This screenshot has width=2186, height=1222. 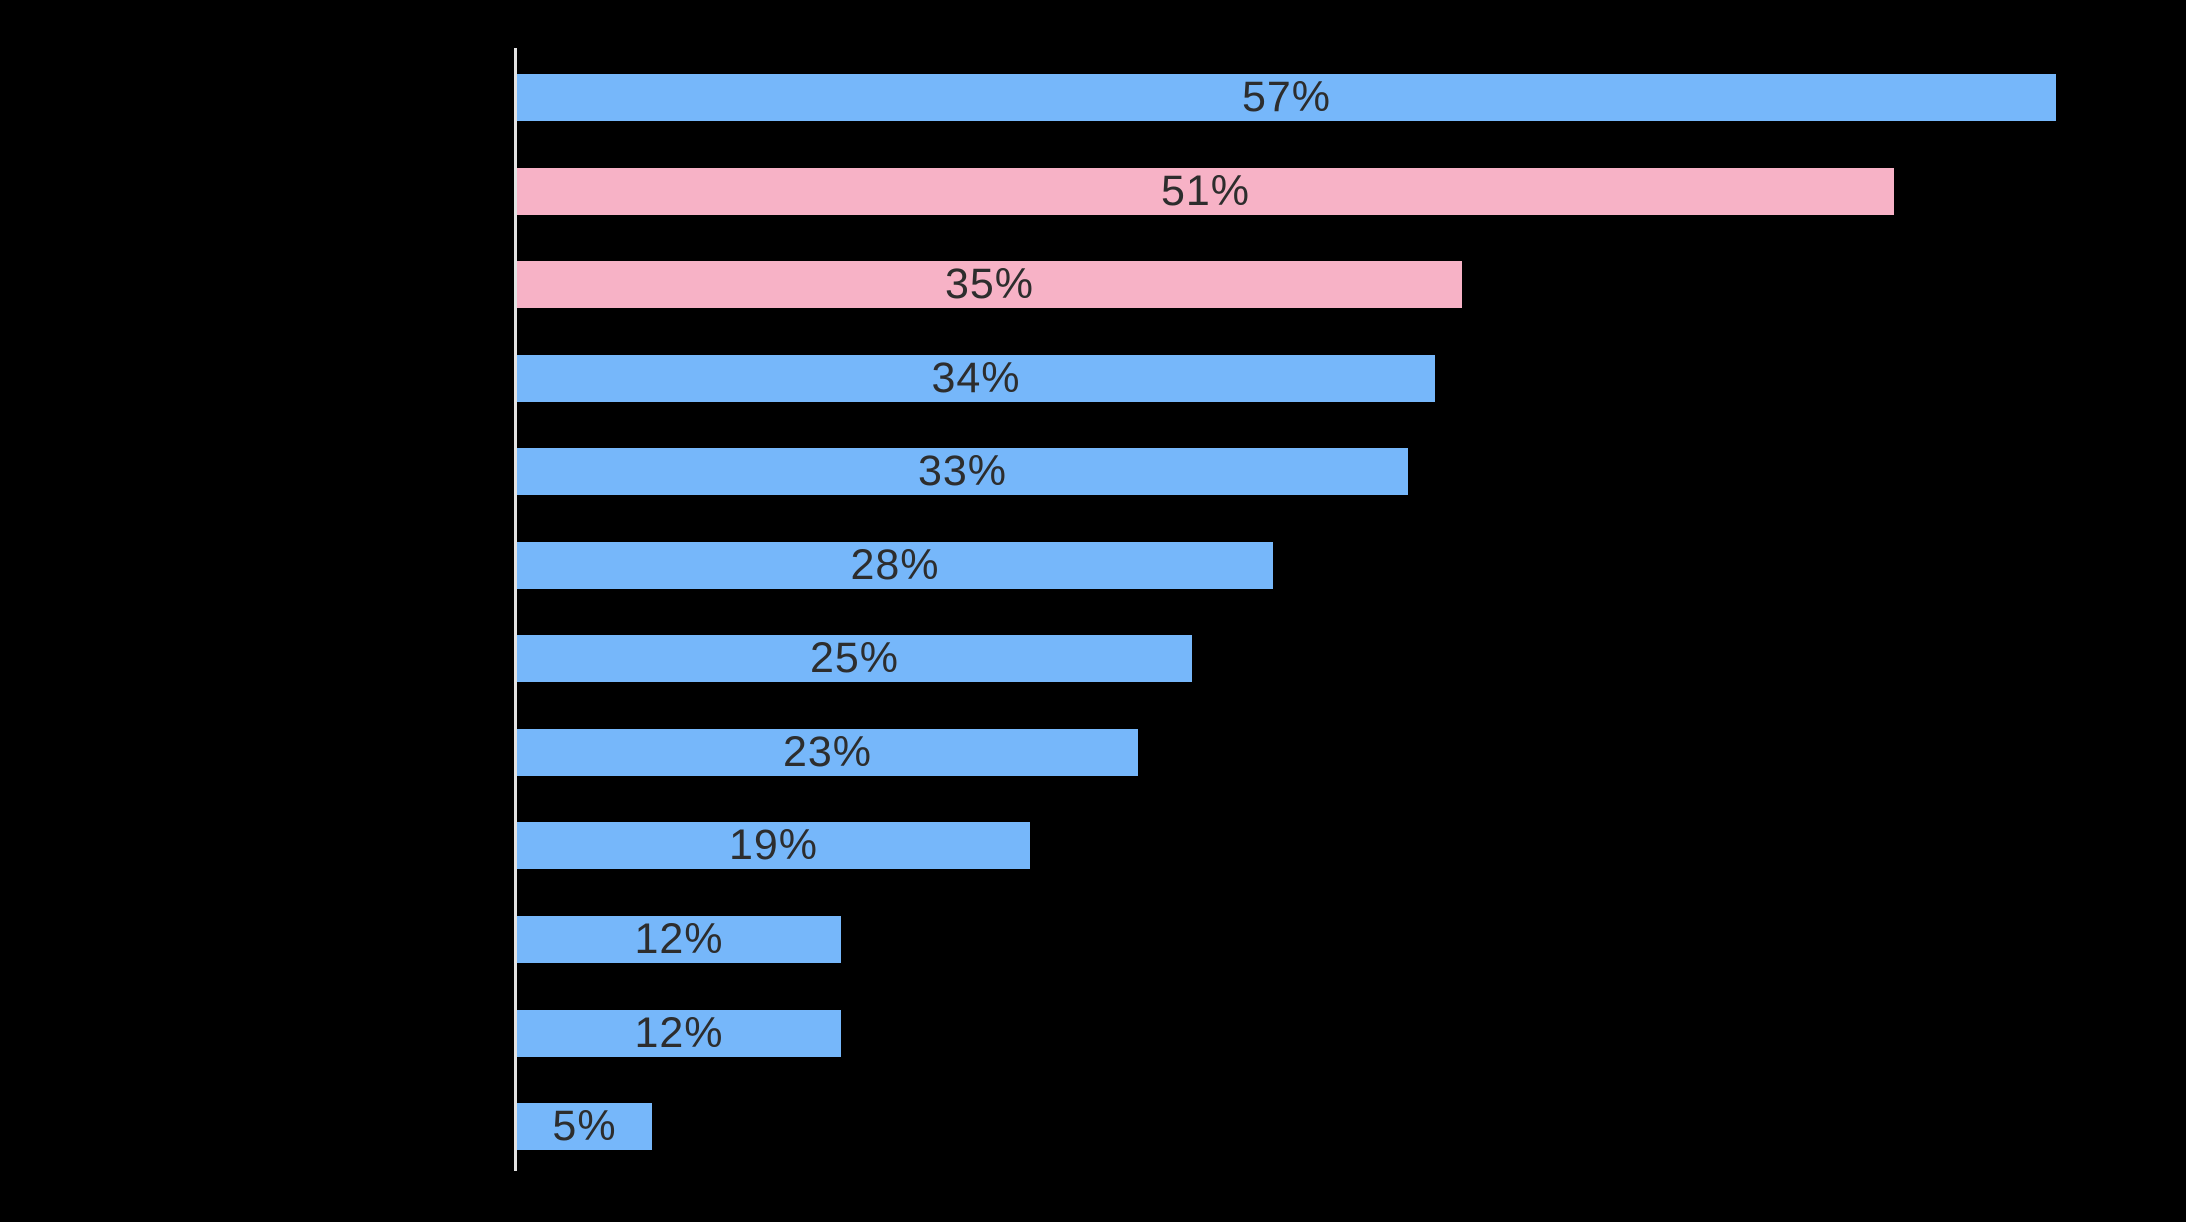 I want to click on bar: 23%, so click(x=827, y=751).